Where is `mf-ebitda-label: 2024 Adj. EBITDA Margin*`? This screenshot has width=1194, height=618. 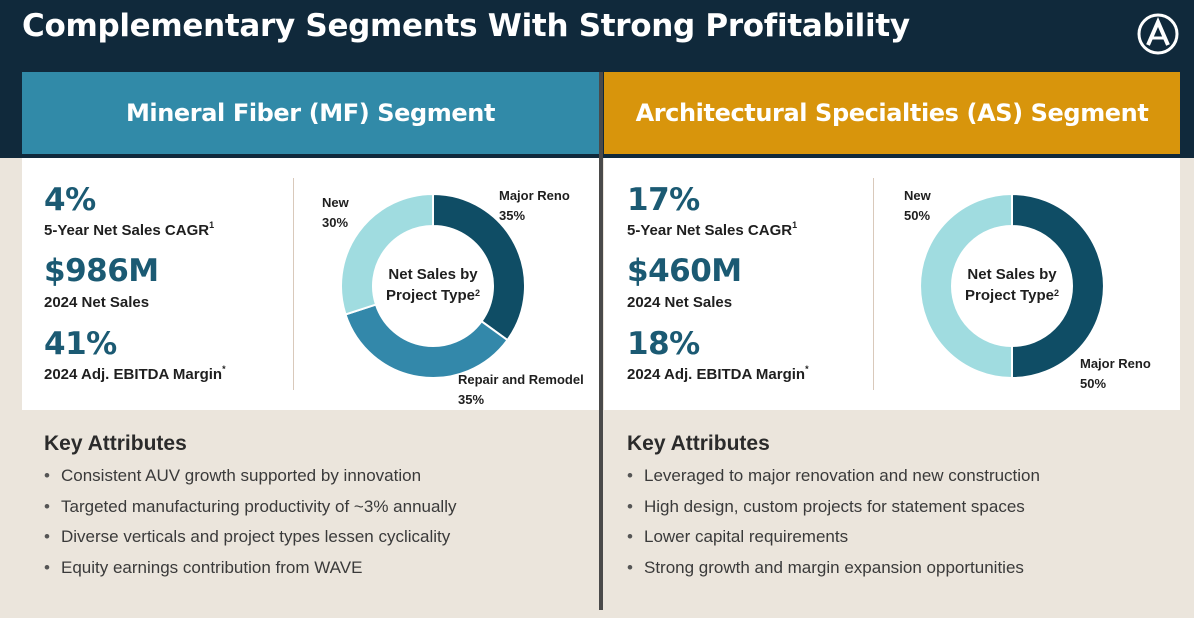
mf-ebitda-label: 2024 Adj. EBITDA Margin* is located at coordinates (135, 373).